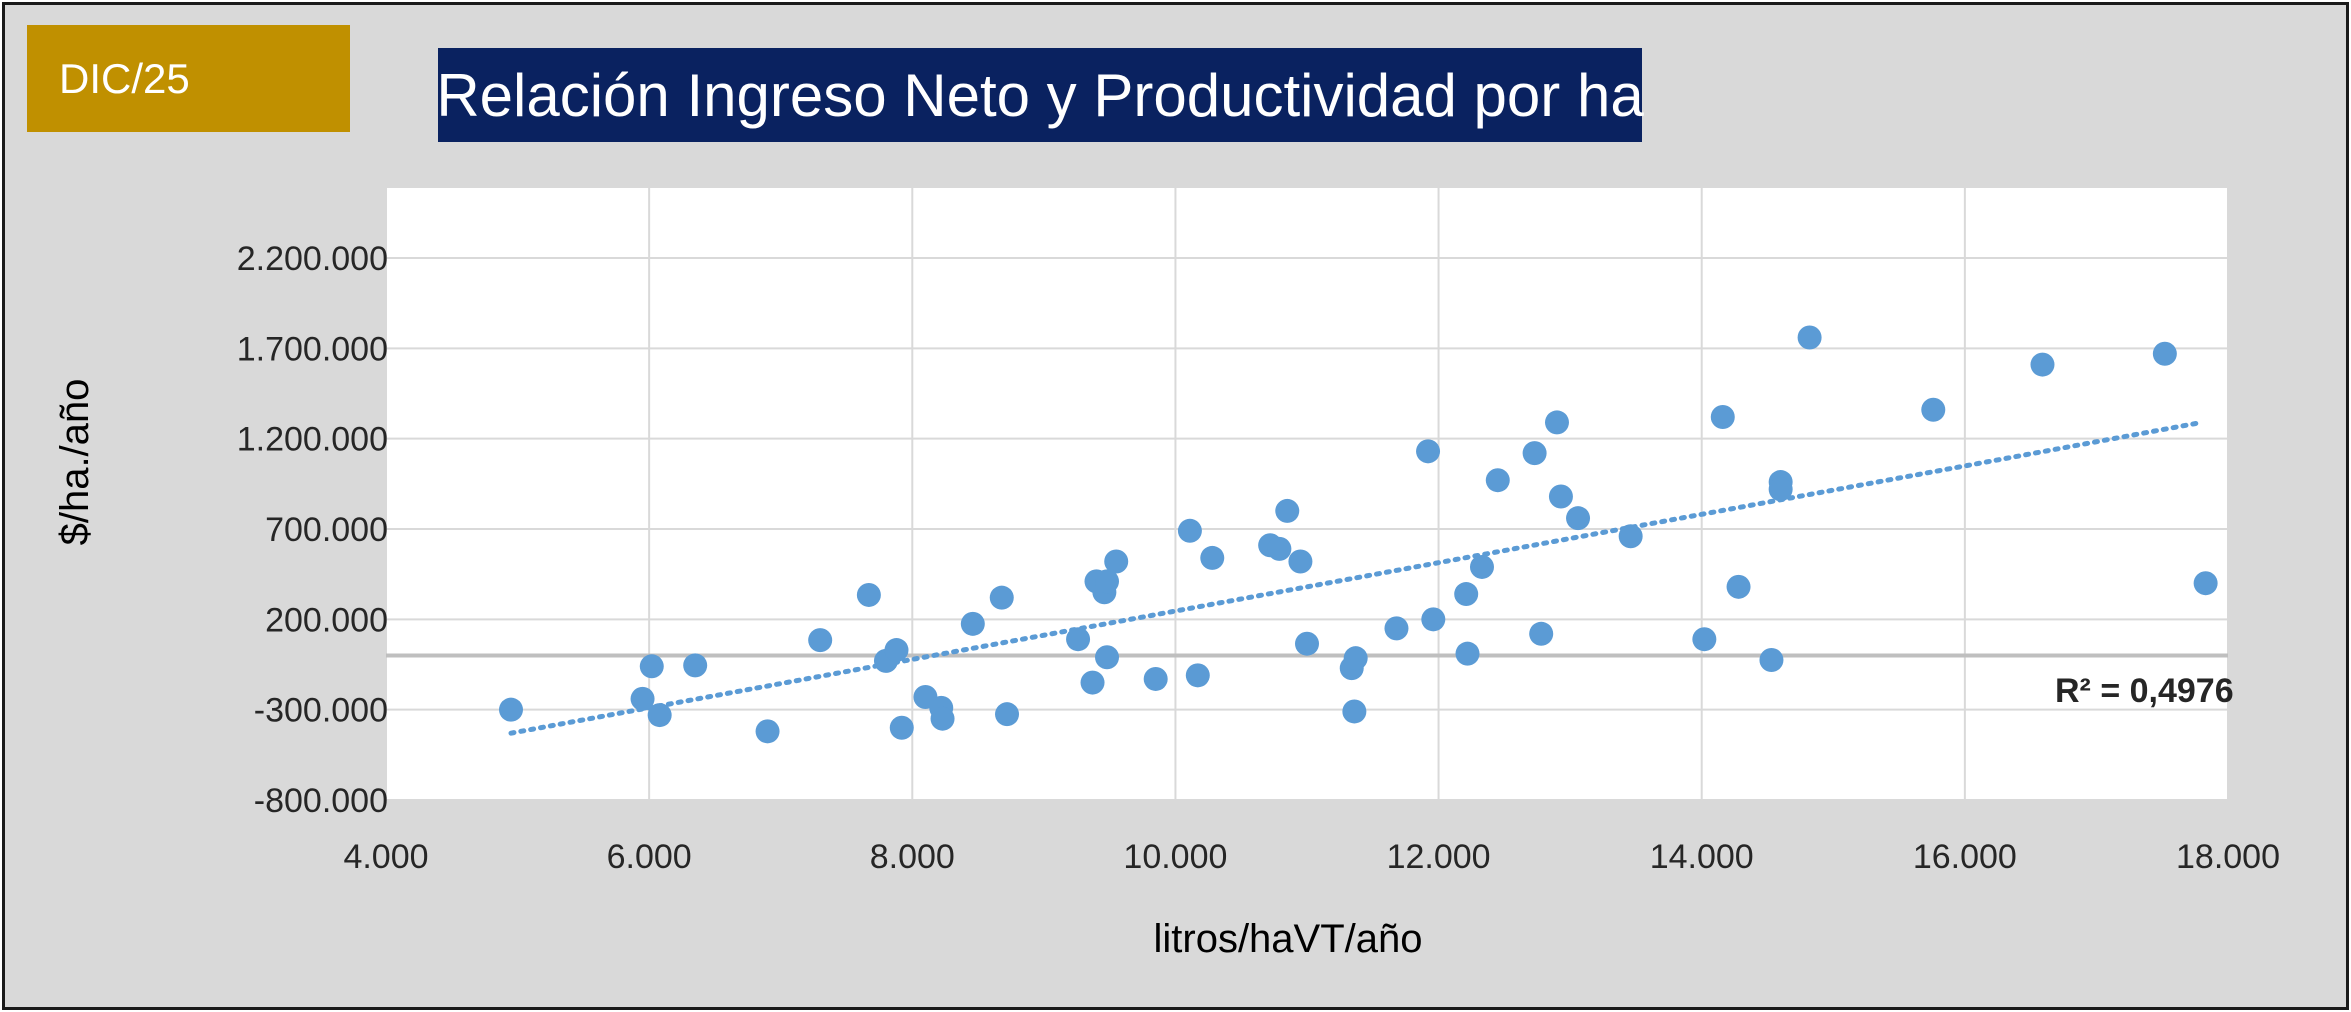  Describe the element at coordinates (1965, 857) in the screenshot. I see `x-tick-label: 16.000` at that location.